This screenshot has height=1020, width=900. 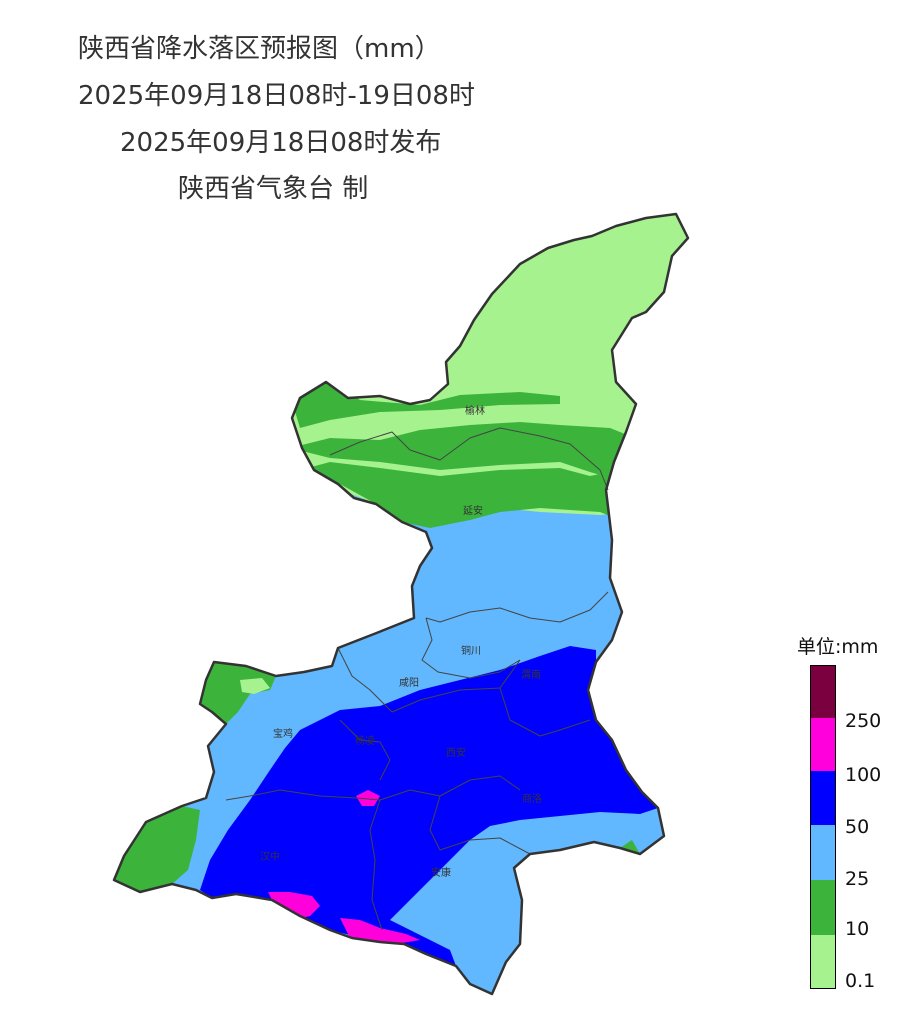 I want to click on legend-label-50: 50, so click(x=857, y=827).